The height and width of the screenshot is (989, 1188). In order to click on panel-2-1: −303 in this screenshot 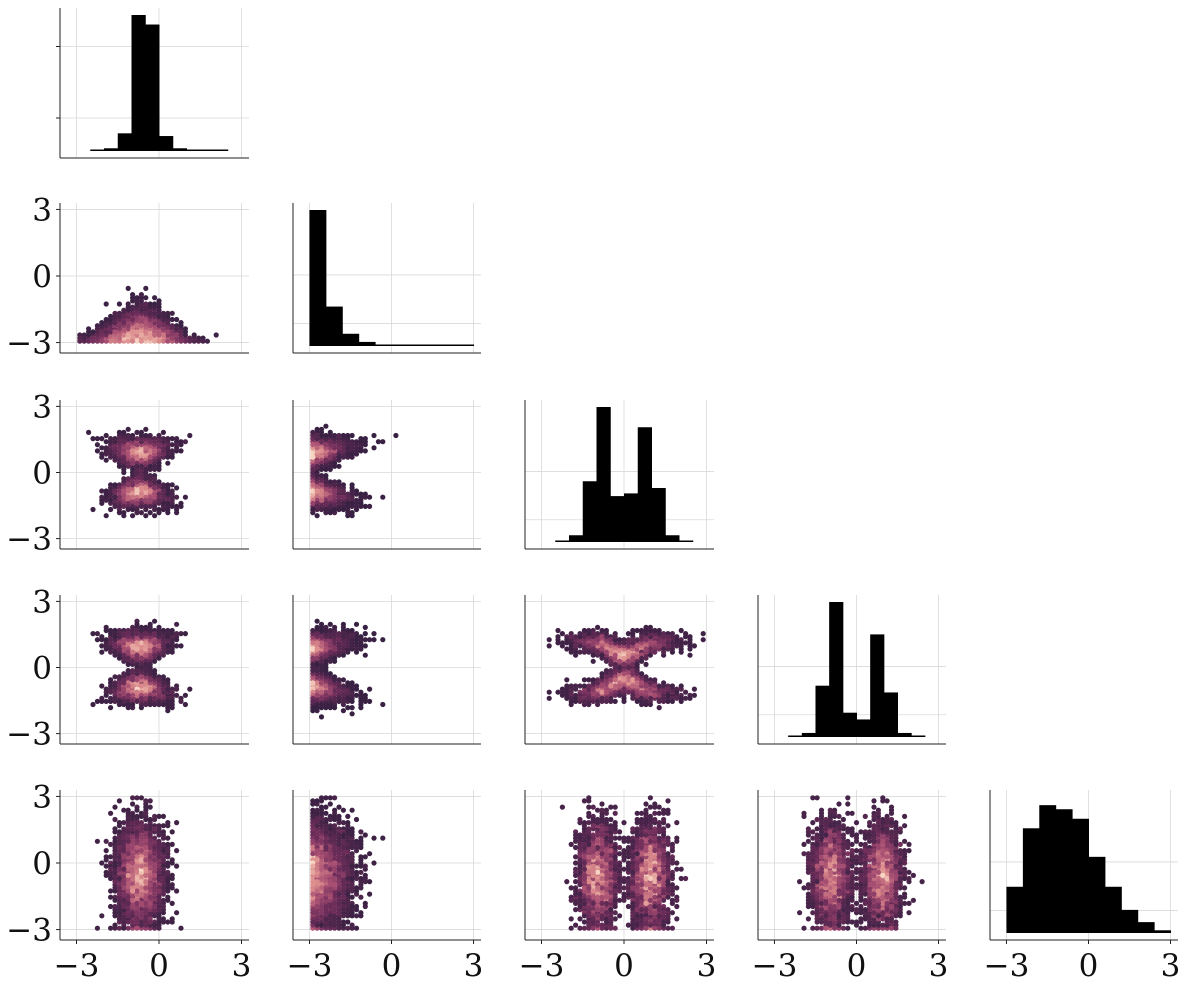, I will do `click(127, 277)`.